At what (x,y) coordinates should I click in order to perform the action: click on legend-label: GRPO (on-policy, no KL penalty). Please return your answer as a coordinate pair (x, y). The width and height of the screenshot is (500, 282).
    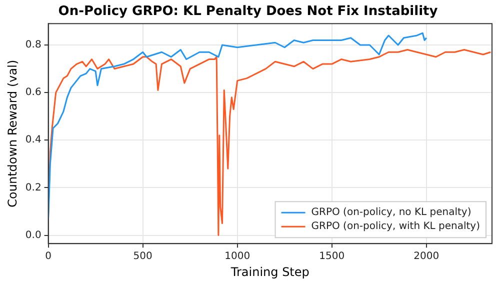
    Looking at the image, I should click on (391, 212).